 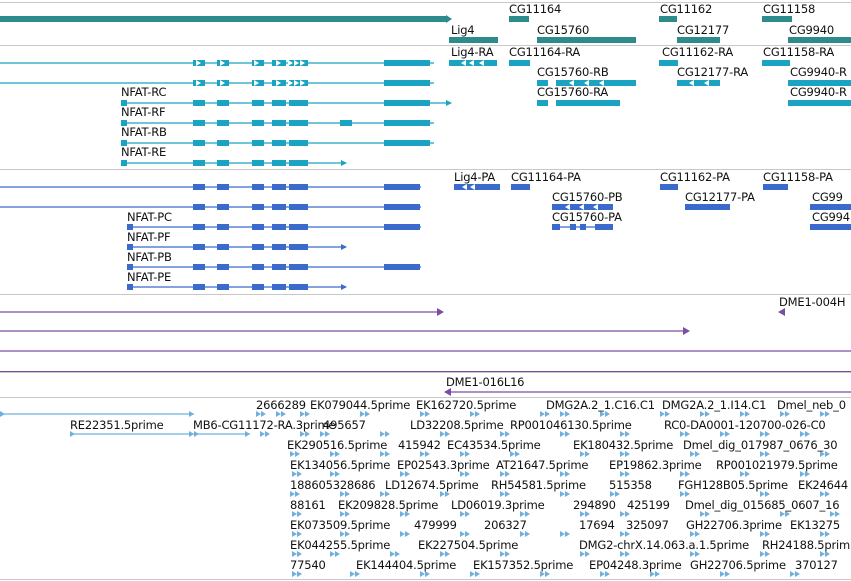 I want to click on gene-bar-cg11164, so click(x=519, y=19).